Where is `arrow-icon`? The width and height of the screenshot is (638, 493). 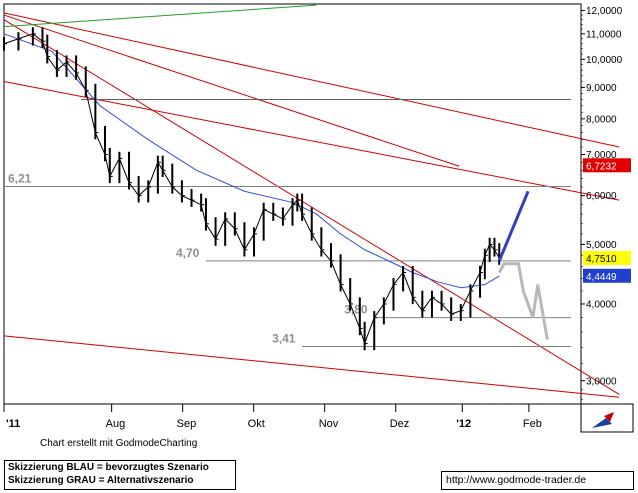 arrow-icon is located at coordinates (602, 423).